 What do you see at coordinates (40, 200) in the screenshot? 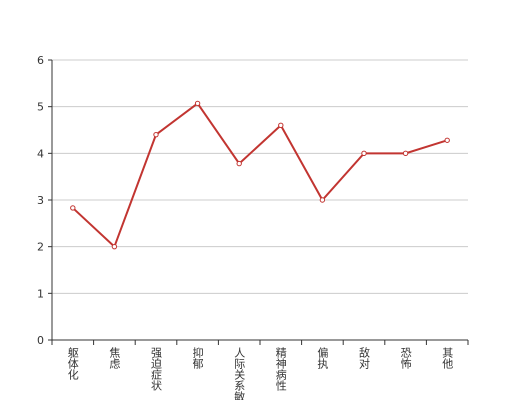
I see `y-tick-label: 3` at bounding box center [40, 200].